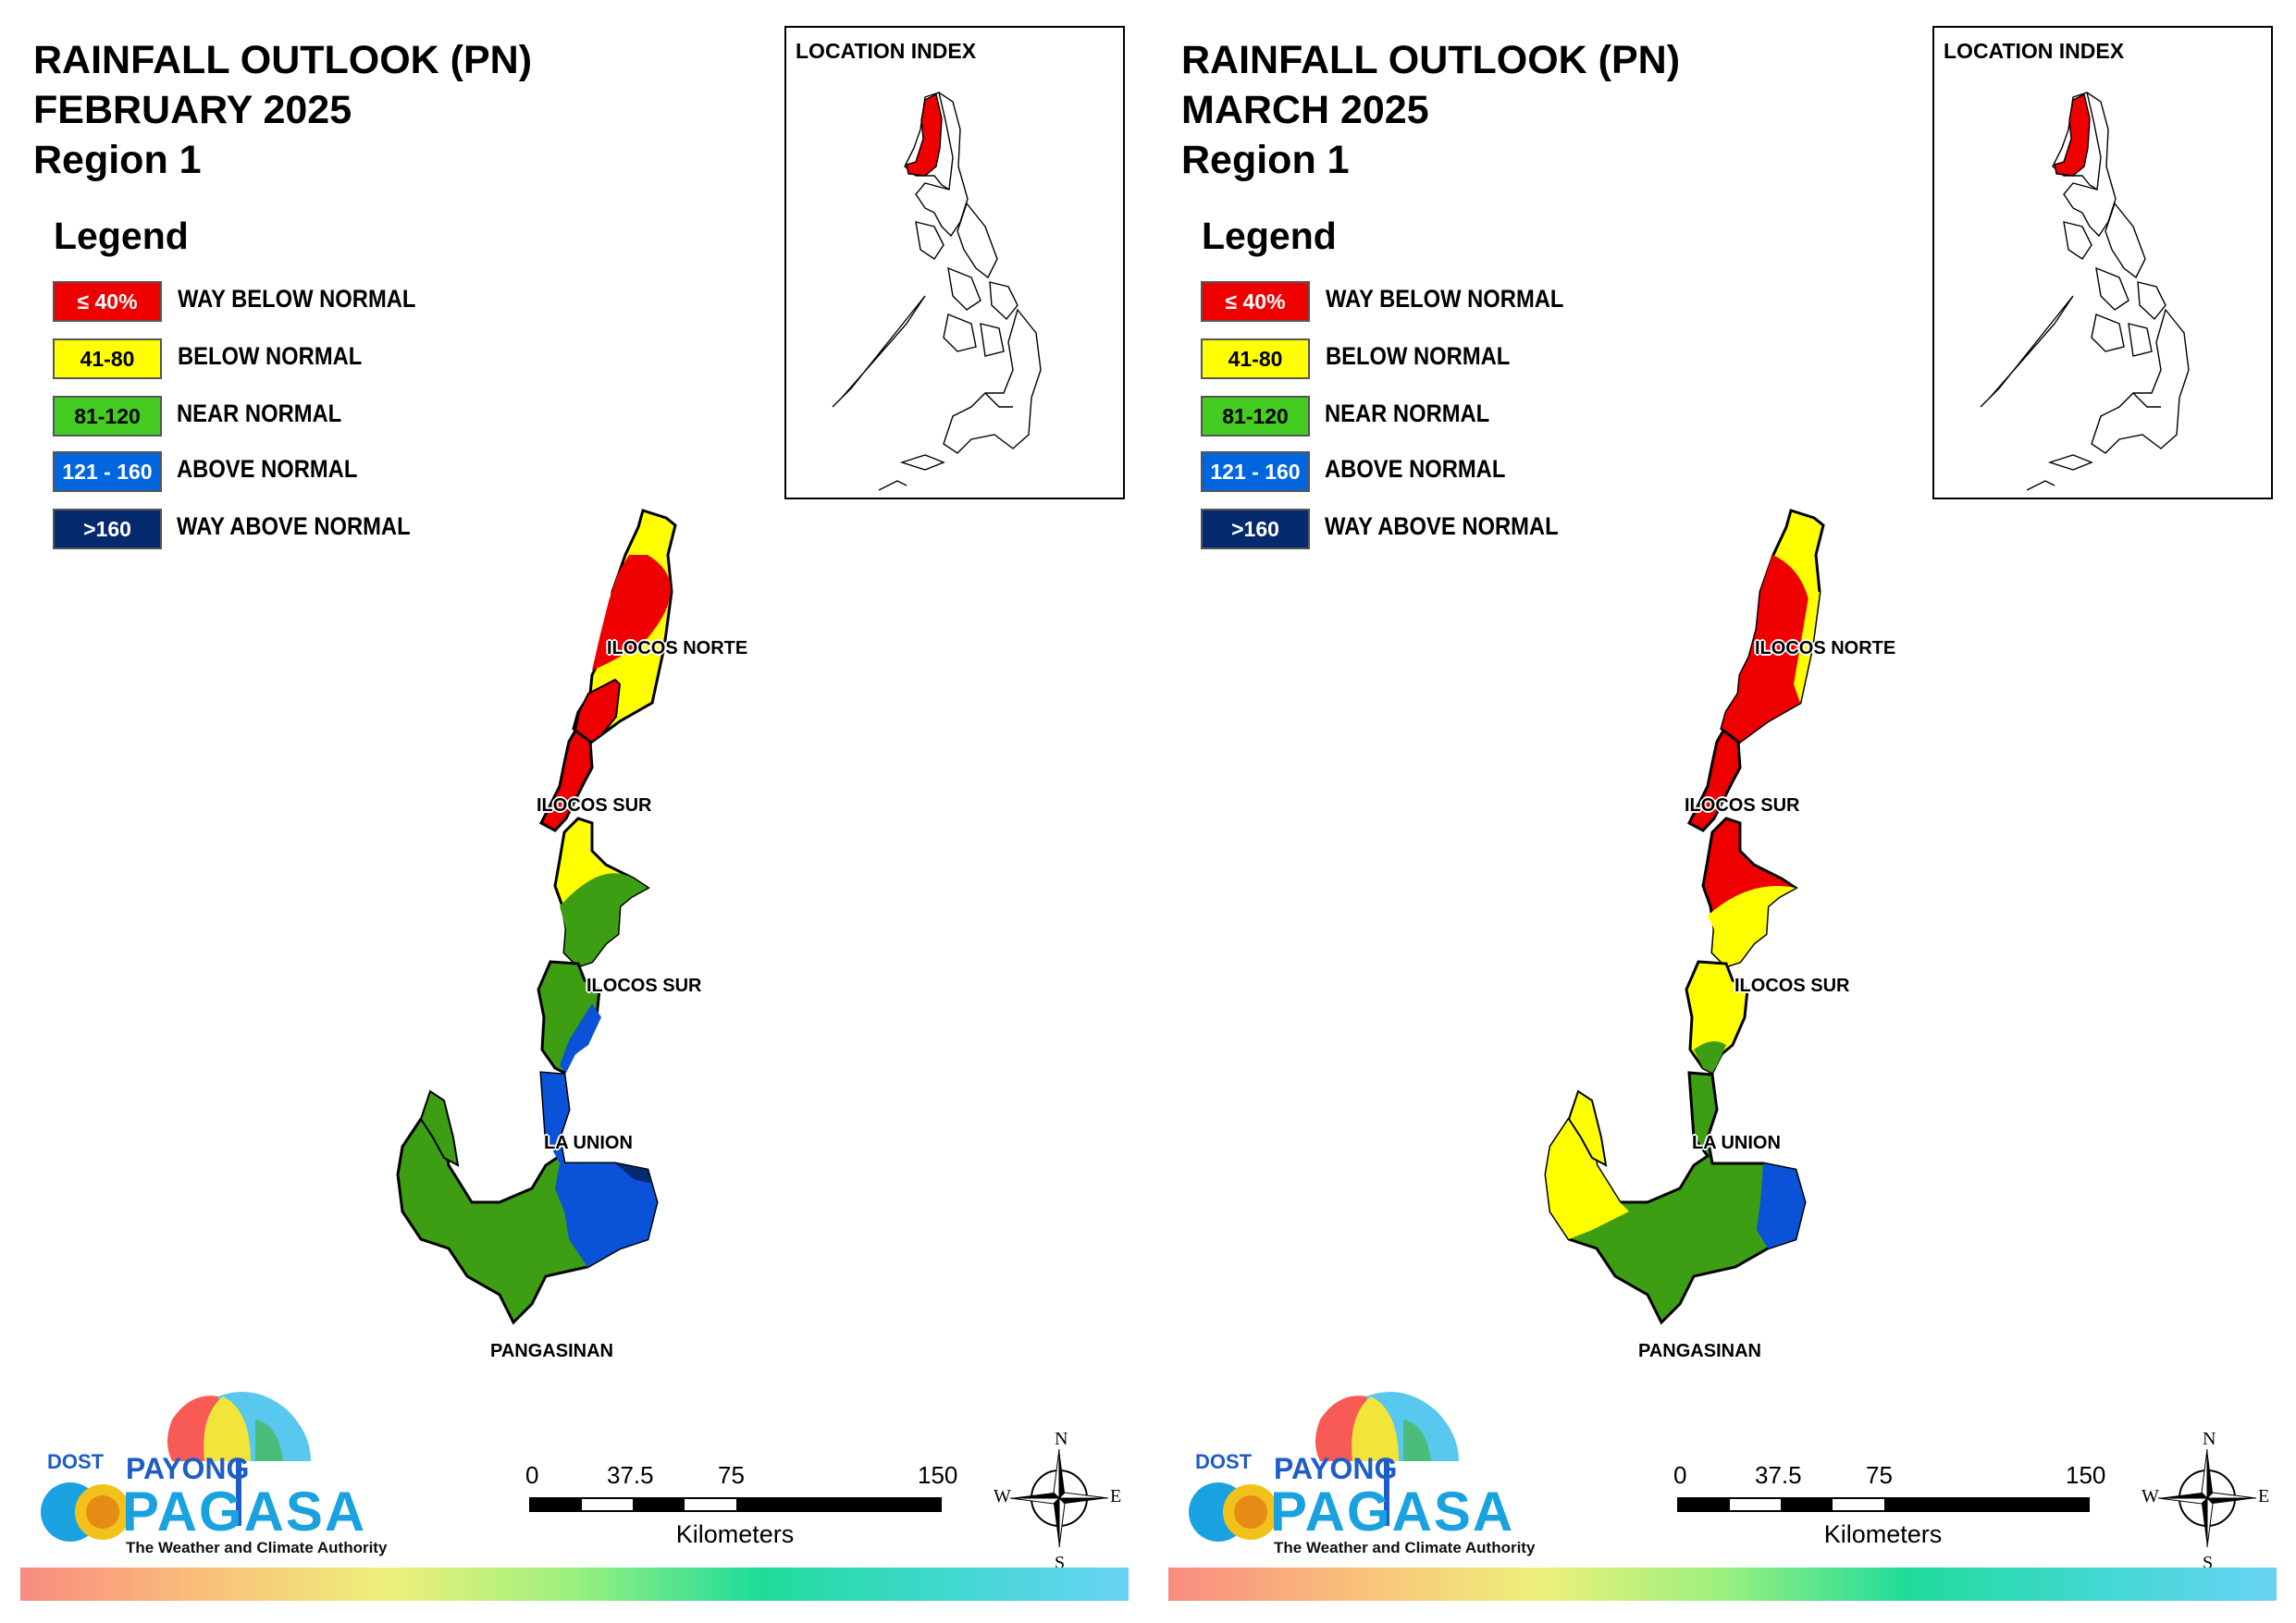 This screenshot has height=1623, width=2296. I want to click on title-line-2: FEBRUARY 2025, so click(192, 110).